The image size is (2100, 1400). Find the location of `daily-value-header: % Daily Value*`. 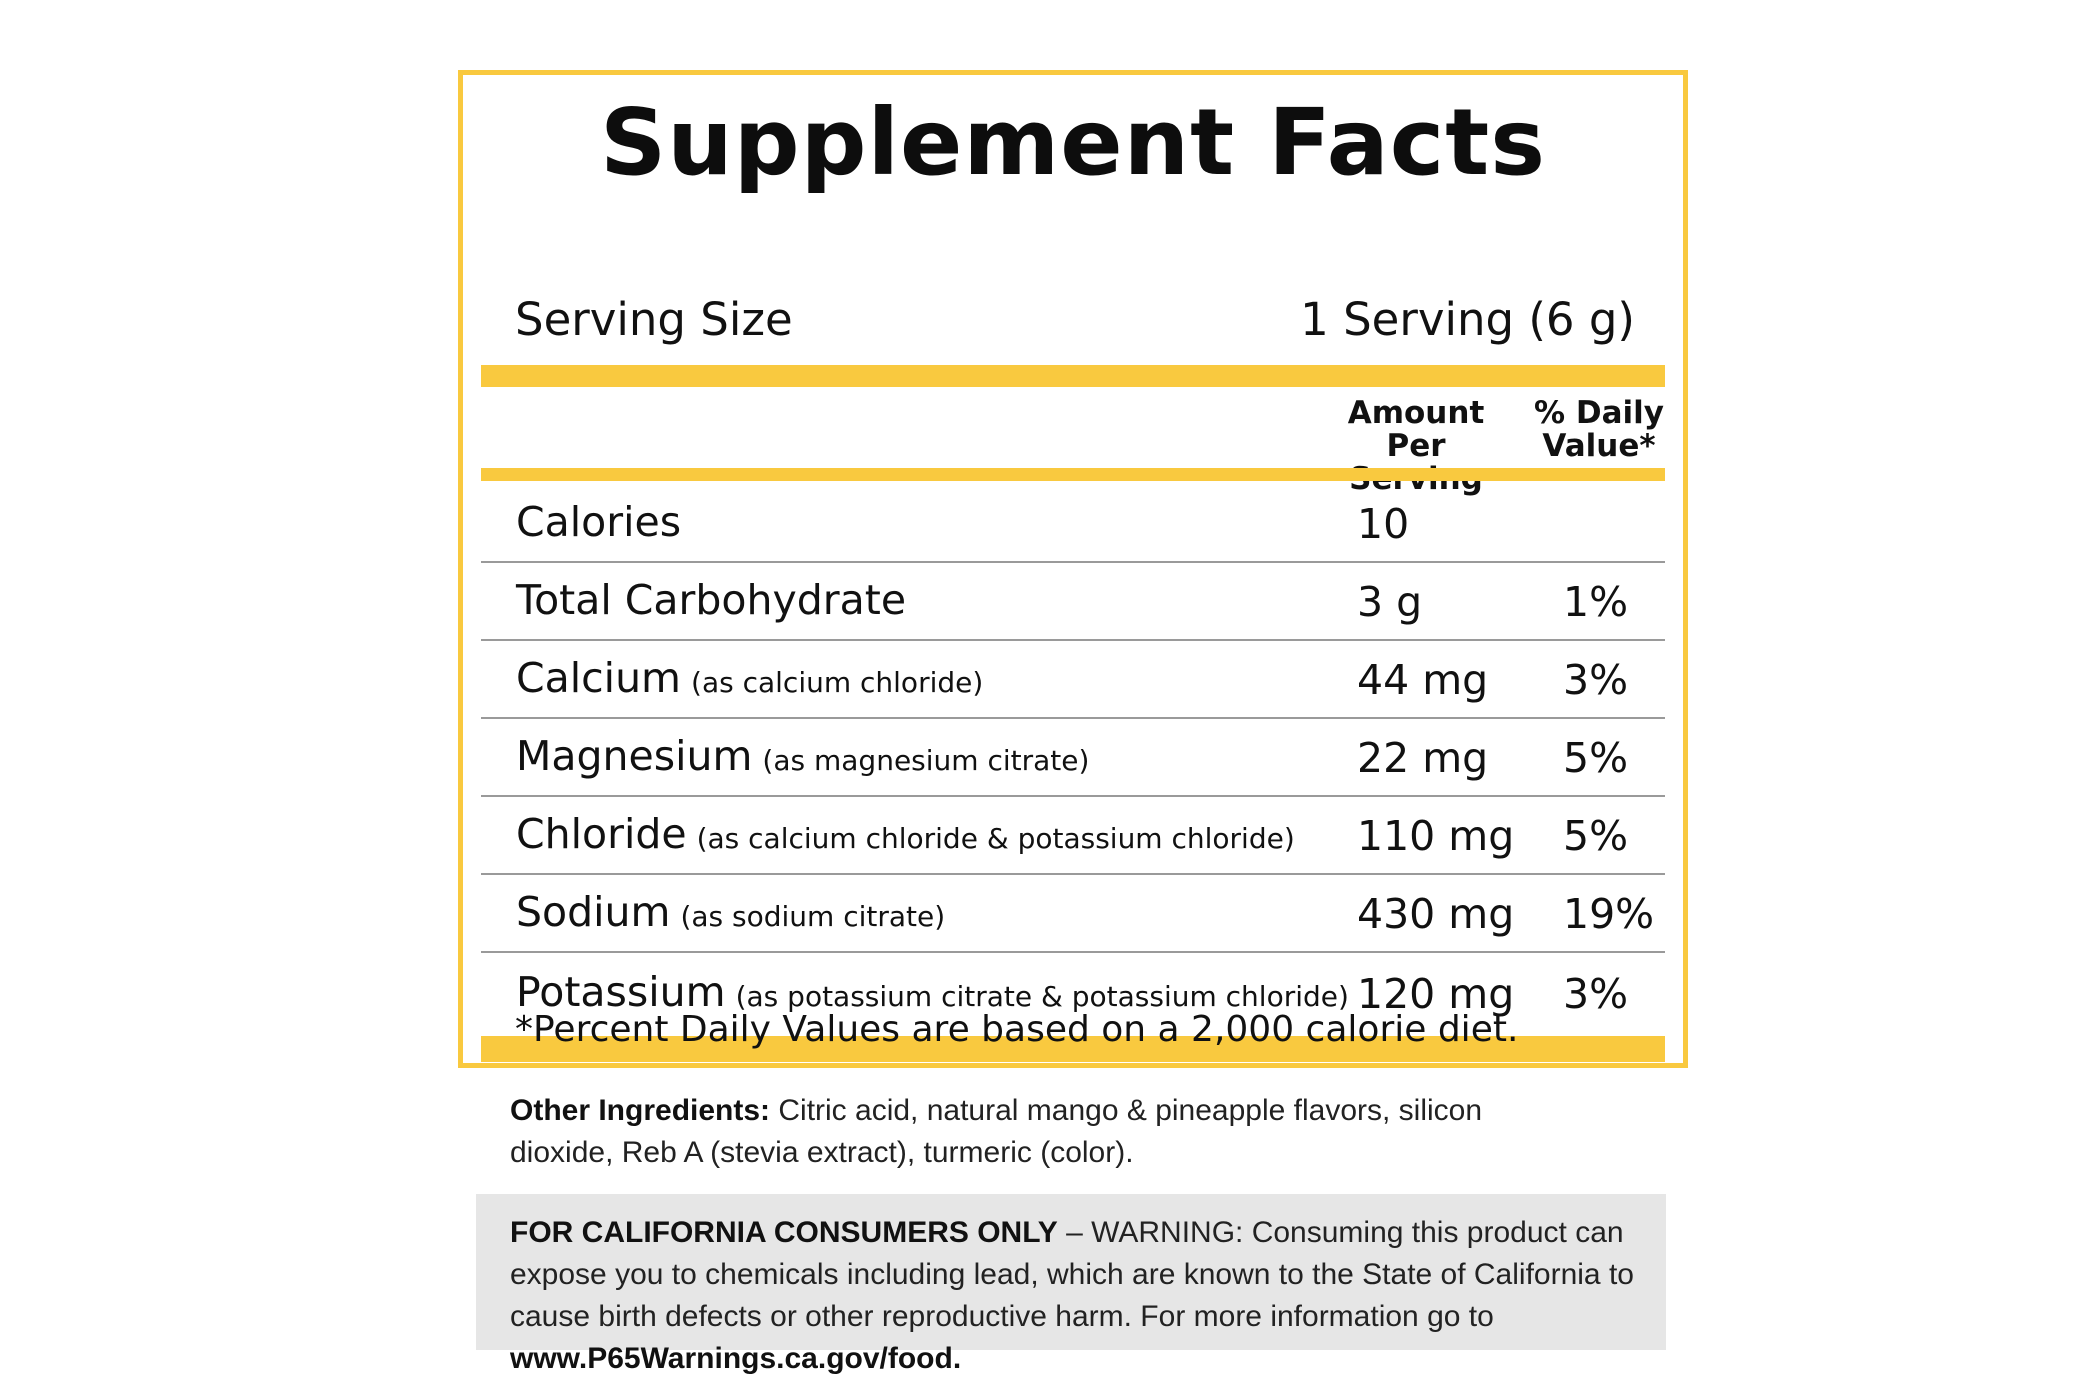

daily-value-header: % Daily Value* is located at coordinates (1599, 430).